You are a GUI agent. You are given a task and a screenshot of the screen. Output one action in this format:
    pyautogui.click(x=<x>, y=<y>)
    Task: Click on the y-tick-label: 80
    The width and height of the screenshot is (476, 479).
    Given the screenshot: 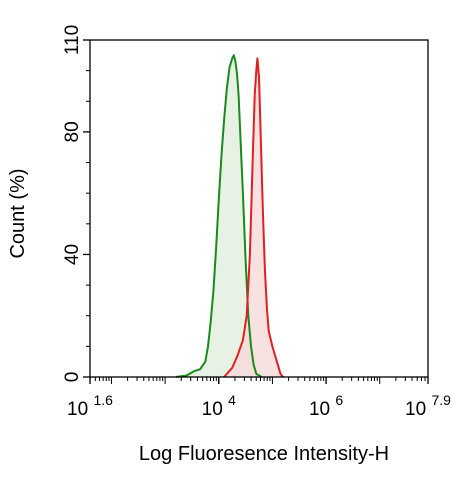 What is the action you would take?
    pyautogui.click(x=72, y=131)
    